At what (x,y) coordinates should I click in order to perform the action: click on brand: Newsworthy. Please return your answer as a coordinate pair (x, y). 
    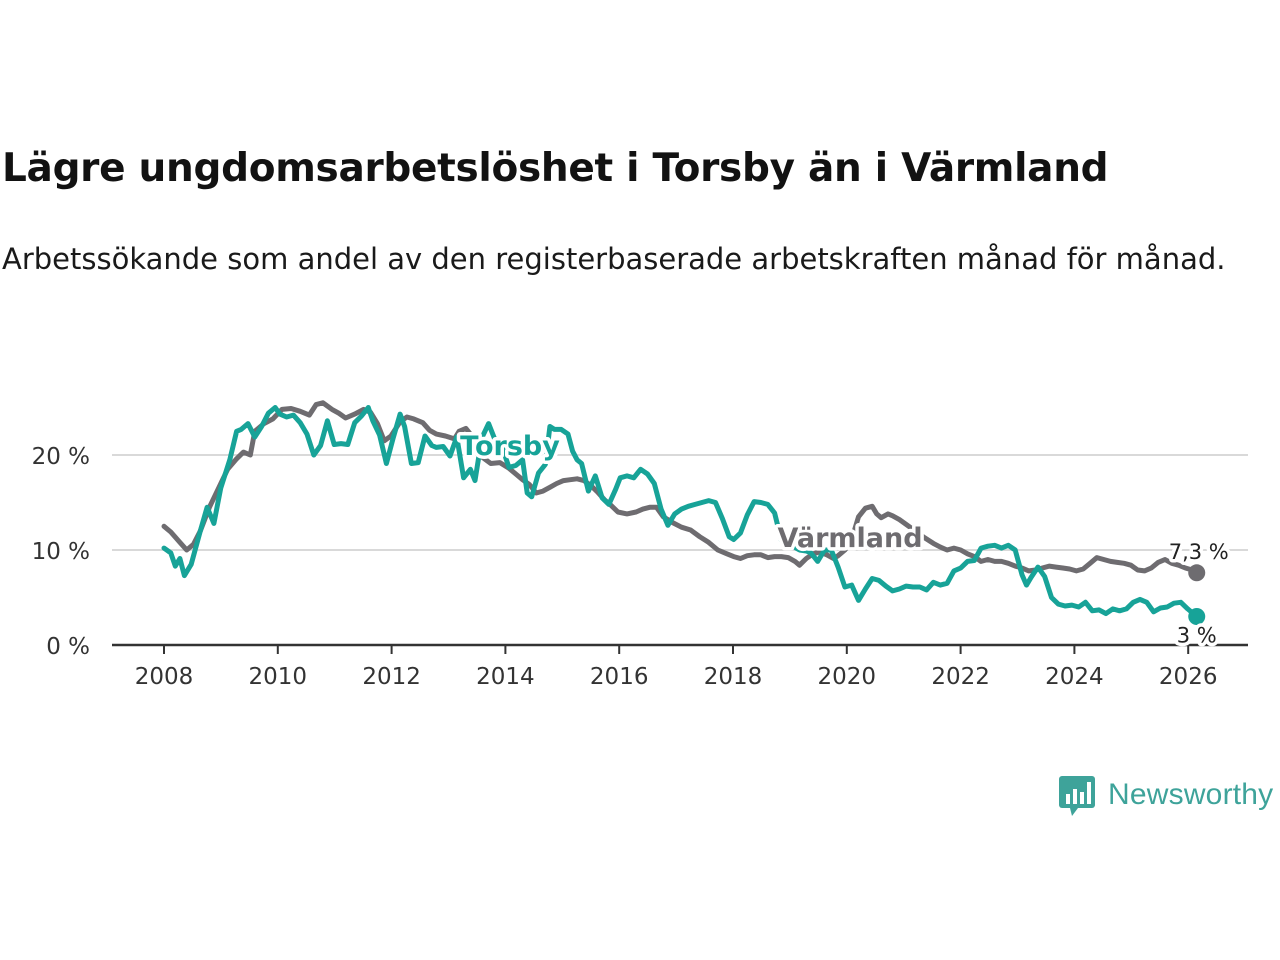
    Looking at the image, I should click on (1165, 795).